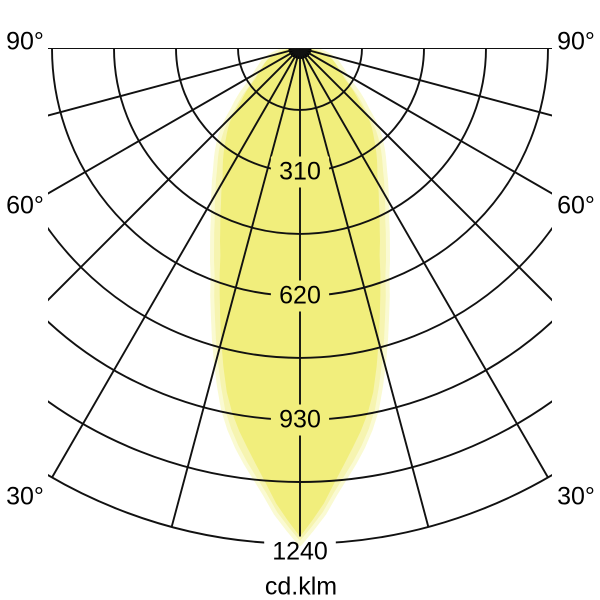 This screenshot has height=600, width=600. Describe the element at coordinates (300, 551) in the screenshot. I see `radial-tick-label: 1240` at that location.